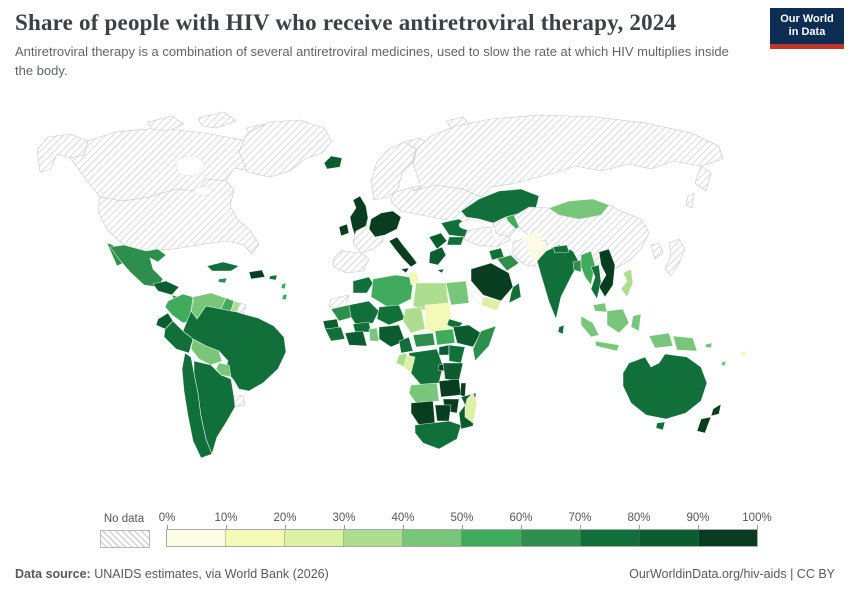 The width and height of the screenshot is (850, 600). I want to click on region-bolivia, so click(206, 352).